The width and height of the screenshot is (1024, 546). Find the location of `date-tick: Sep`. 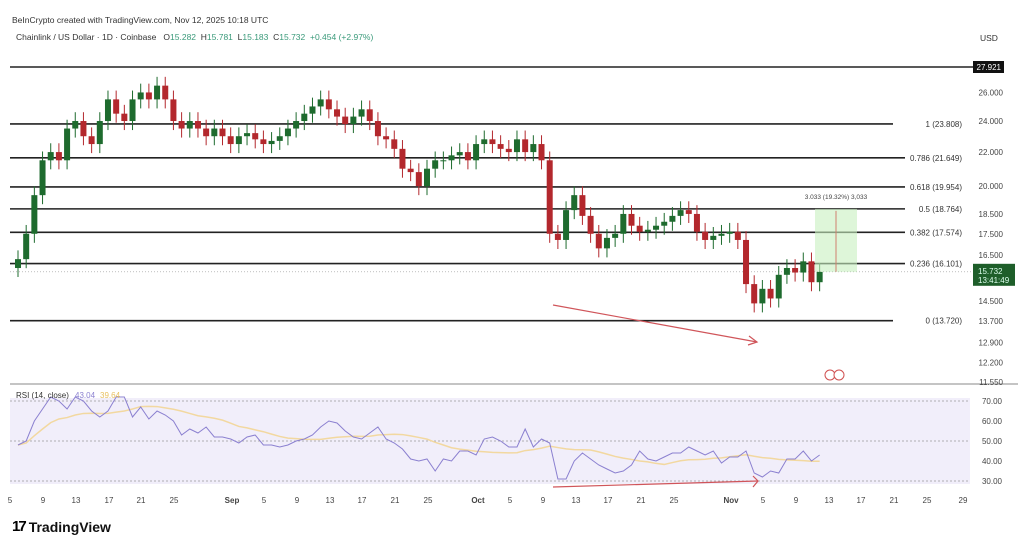

date-tick: Sep is located at coordinates (232, 500).